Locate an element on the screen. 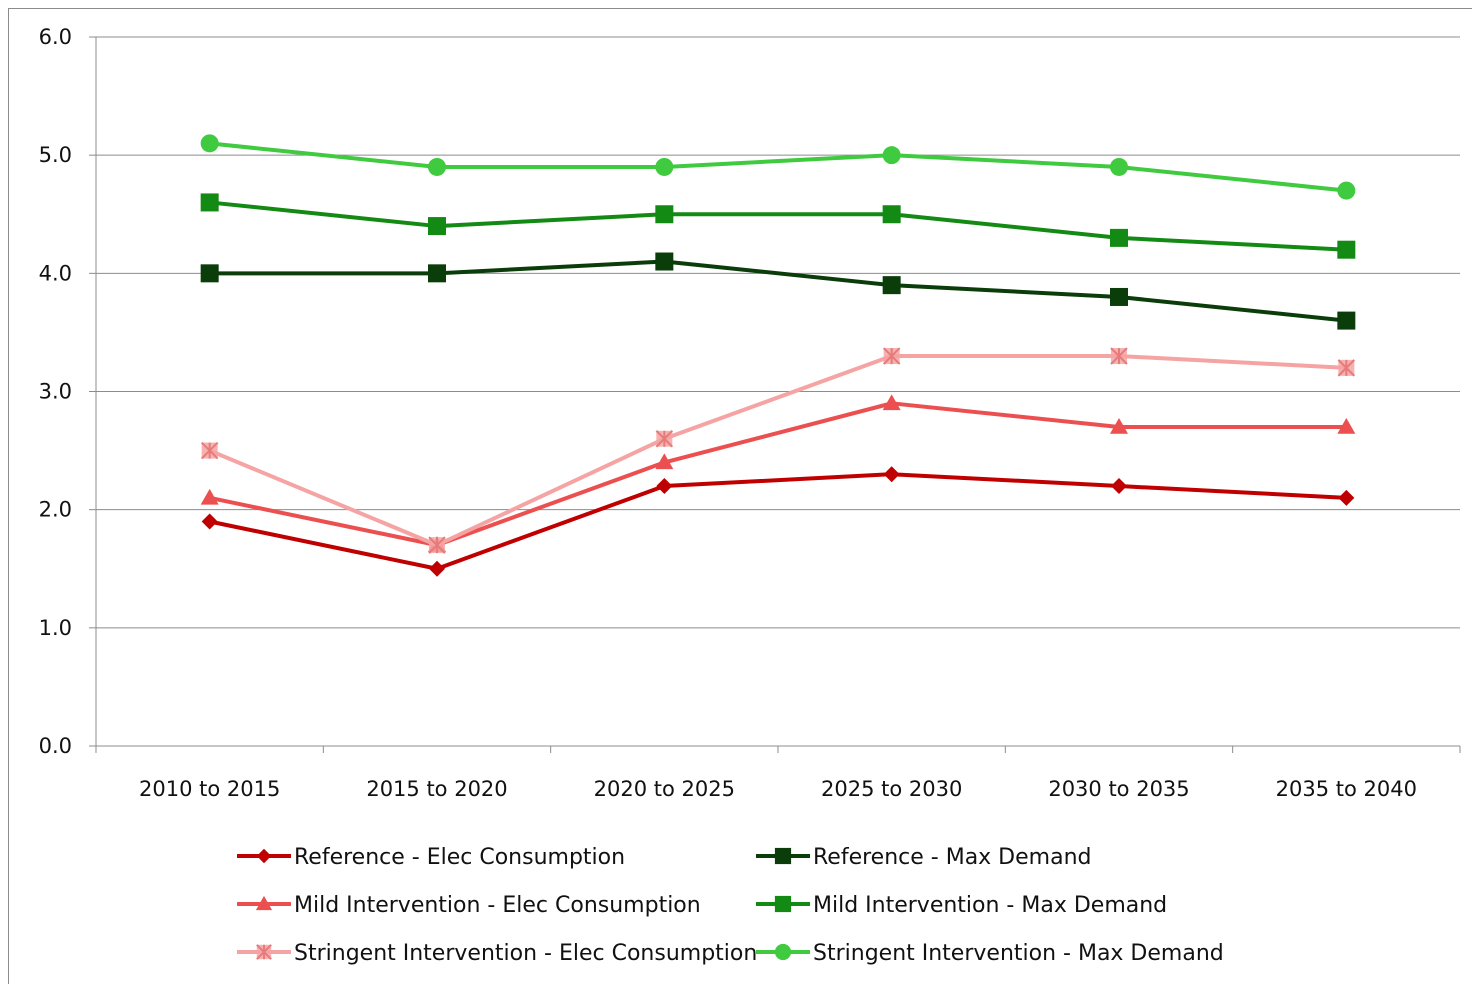  x-tick-label: 2035 to 2040 is located at coordinates (1346, 789).